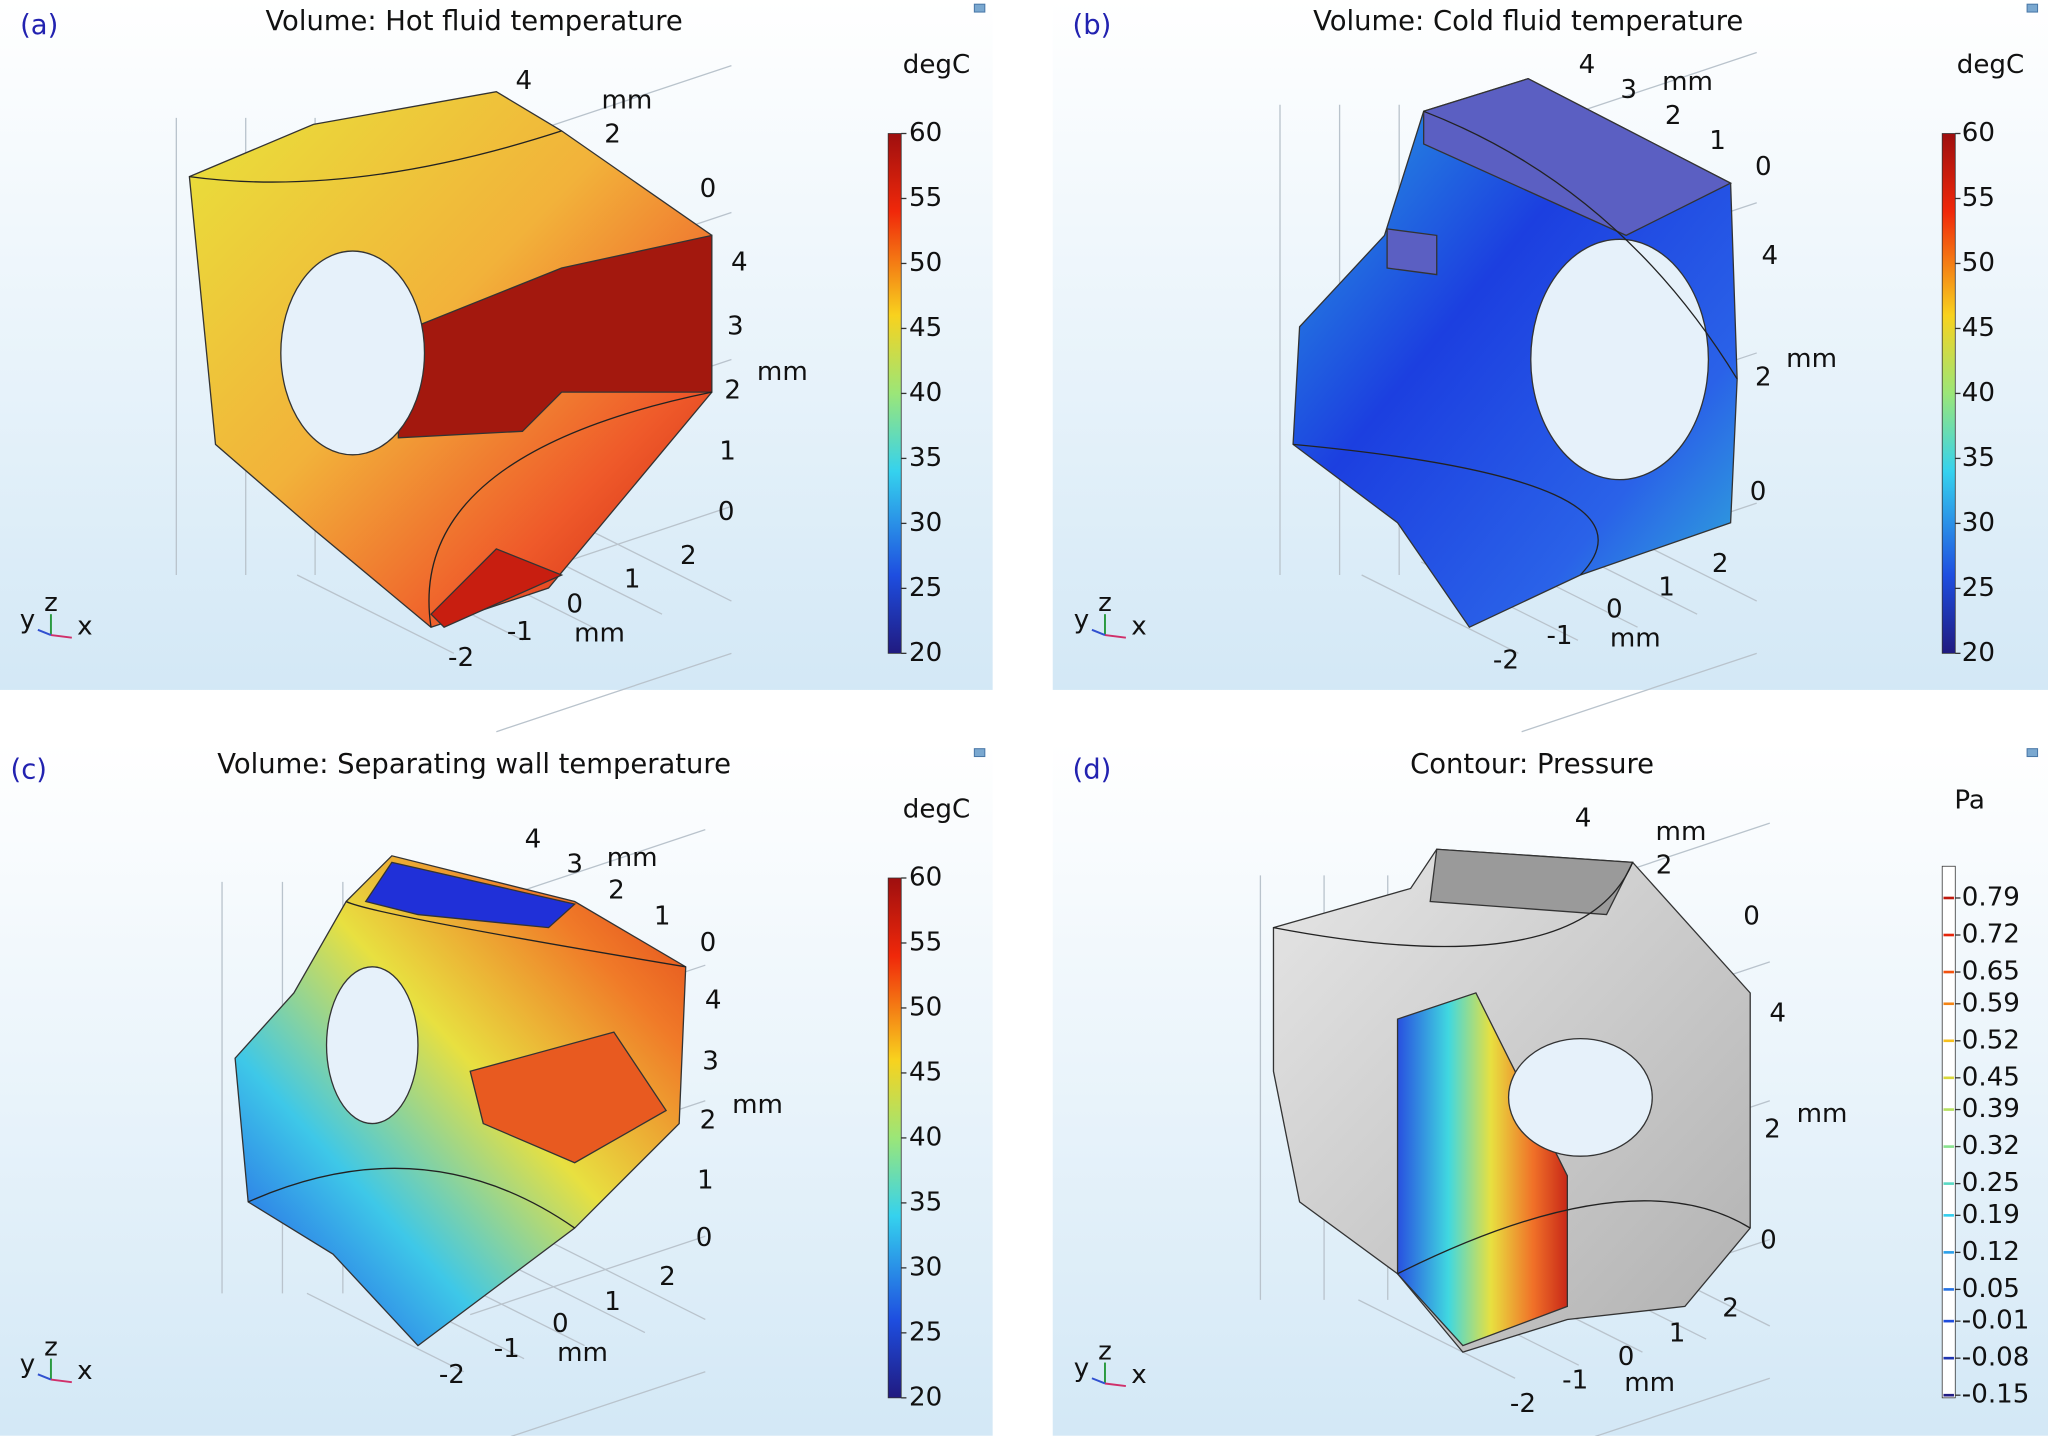 The width and height of the screenshot is (2048, 1436). What do you see at coordinates (1528, 21) in the screenshot?
I see `panel-title: Volume: Cold fluid temperature` at bounding box center [1528, 21].